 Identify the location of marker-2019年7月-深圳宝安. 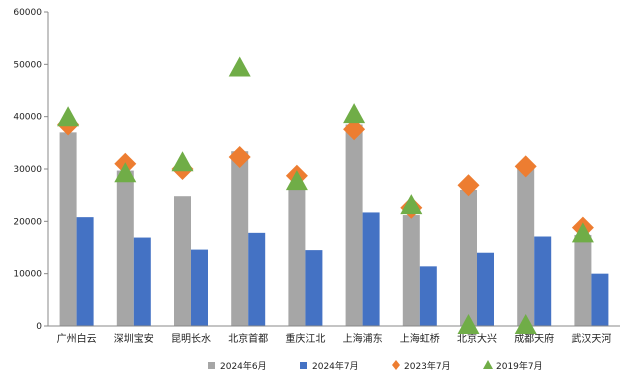
(125, 172).